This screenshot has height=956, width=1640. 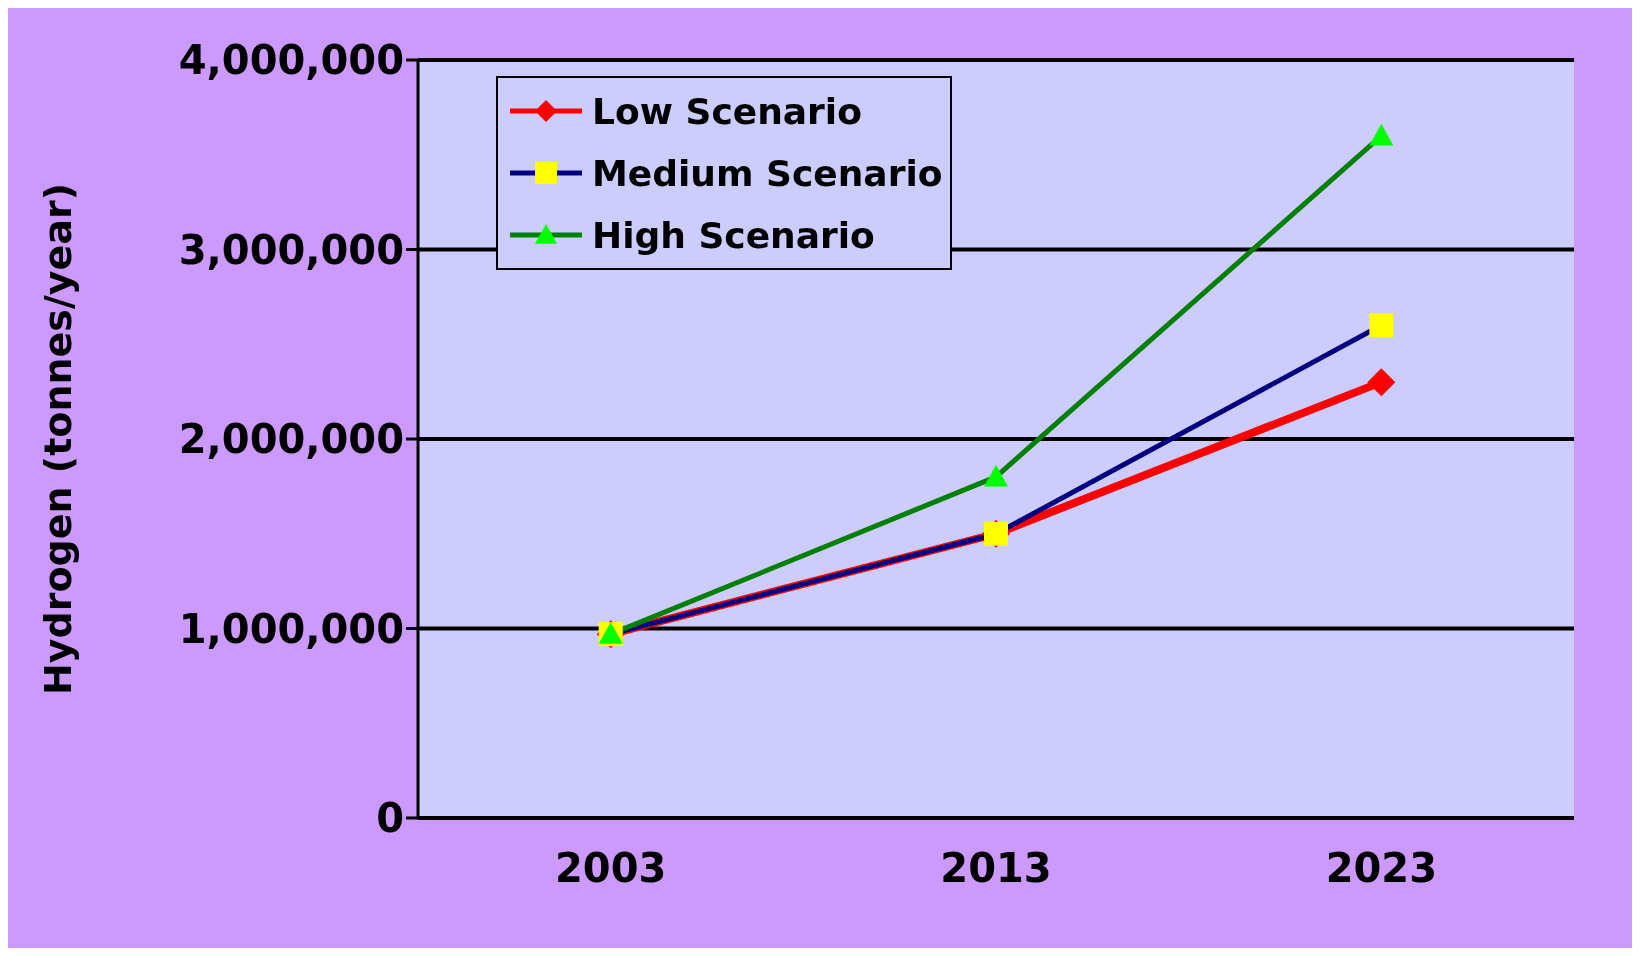 What do you see at coordinates (291, 60) in the screenshot?
I see `y-tick-label: 4,000,000` at bounding box center [291, 60].